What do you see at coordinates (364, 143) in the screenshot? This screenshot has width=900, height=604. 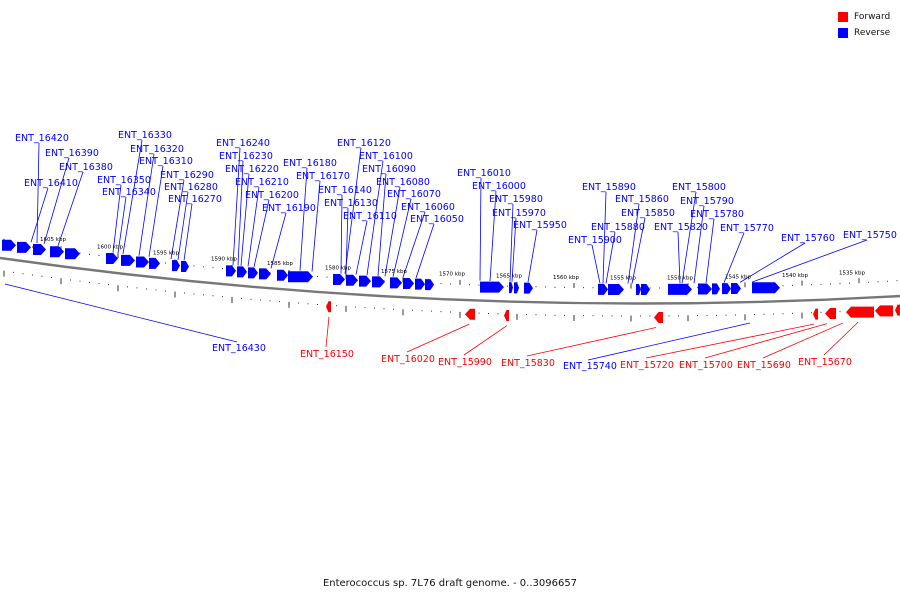 I see `gene-label-reverse: ENT_16120` at bounding box center [364, 143].